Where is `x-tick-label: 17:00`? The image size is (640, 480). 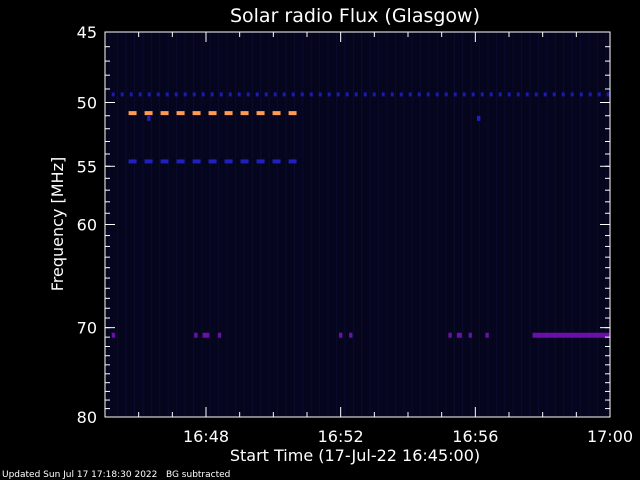
x-tick-label: 17:00 is located at coordinates (610, 436).